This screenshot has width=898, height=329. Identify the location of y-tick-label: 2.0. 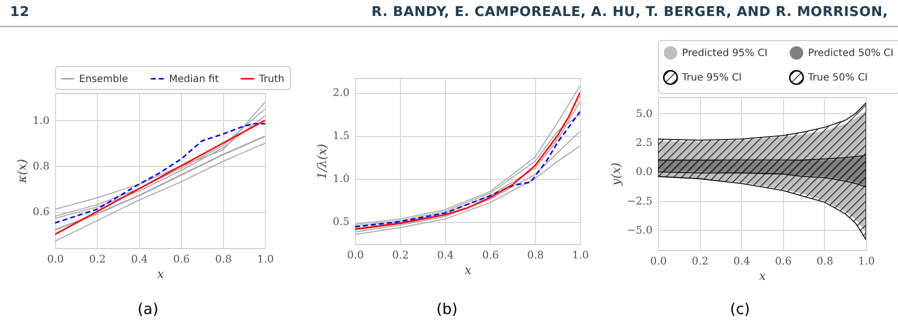
(341, 93).